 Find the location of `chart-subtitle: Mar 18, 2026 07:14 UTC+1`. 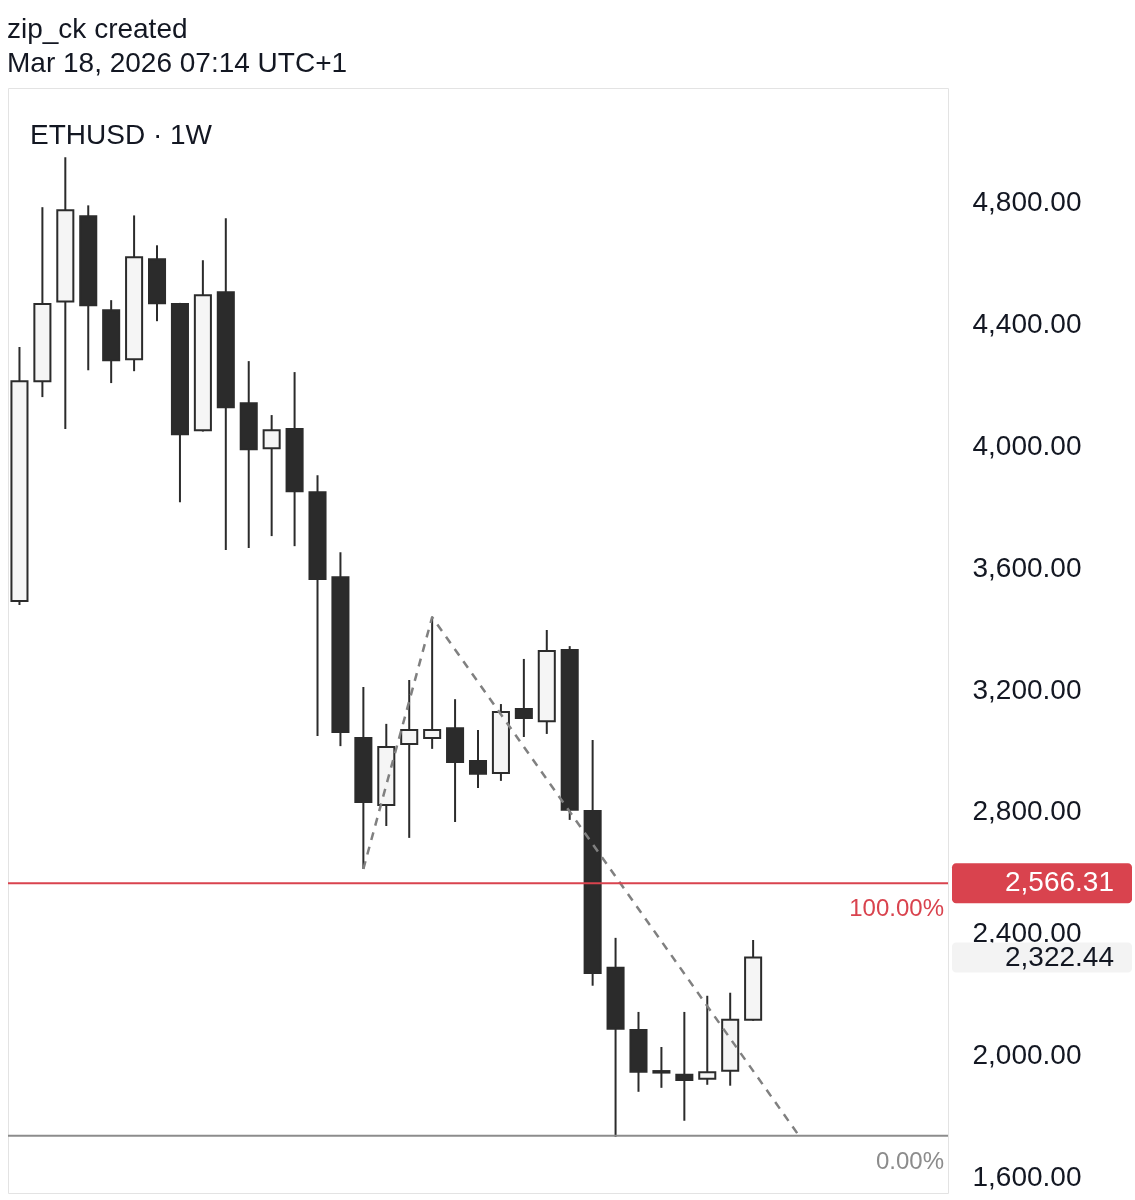

chart-subtitle: Mar 18, 2026 07:14 UTC+1 is located at coordinates (177, 62).